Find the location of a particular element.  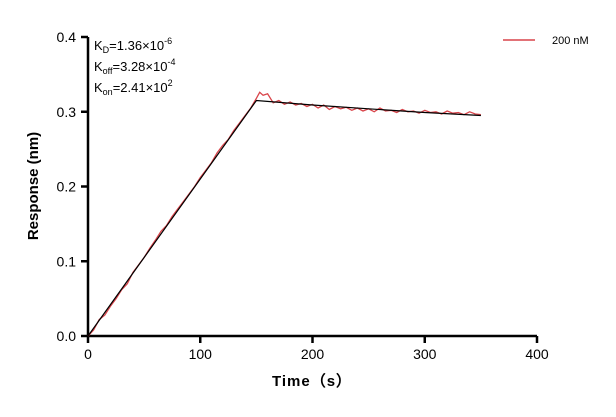

y-tick-label: 0.0 is located at coordinates (67, 336).